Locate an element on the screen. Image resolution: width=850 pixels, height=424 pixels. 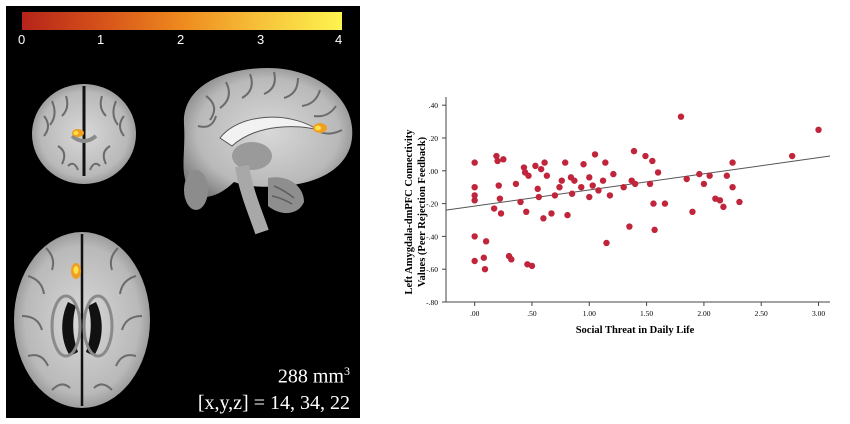
volume-label: 288 mm3 is located at coordinates (313, 376).